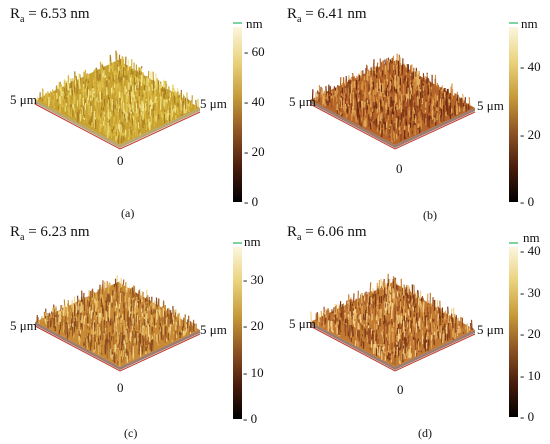 This screenshot has width=550, height=444. I want to click on roughness-label: Ra = 6.41 nm, so click(327, 15).